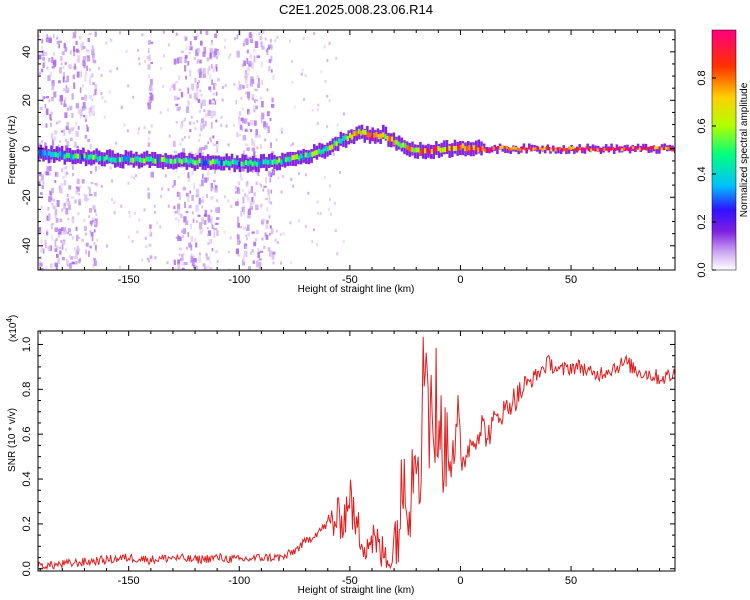  Describe the element at coordinates (12, 328) in the screenshot. I see `snr-y-multiplier: (x104)` at that location.